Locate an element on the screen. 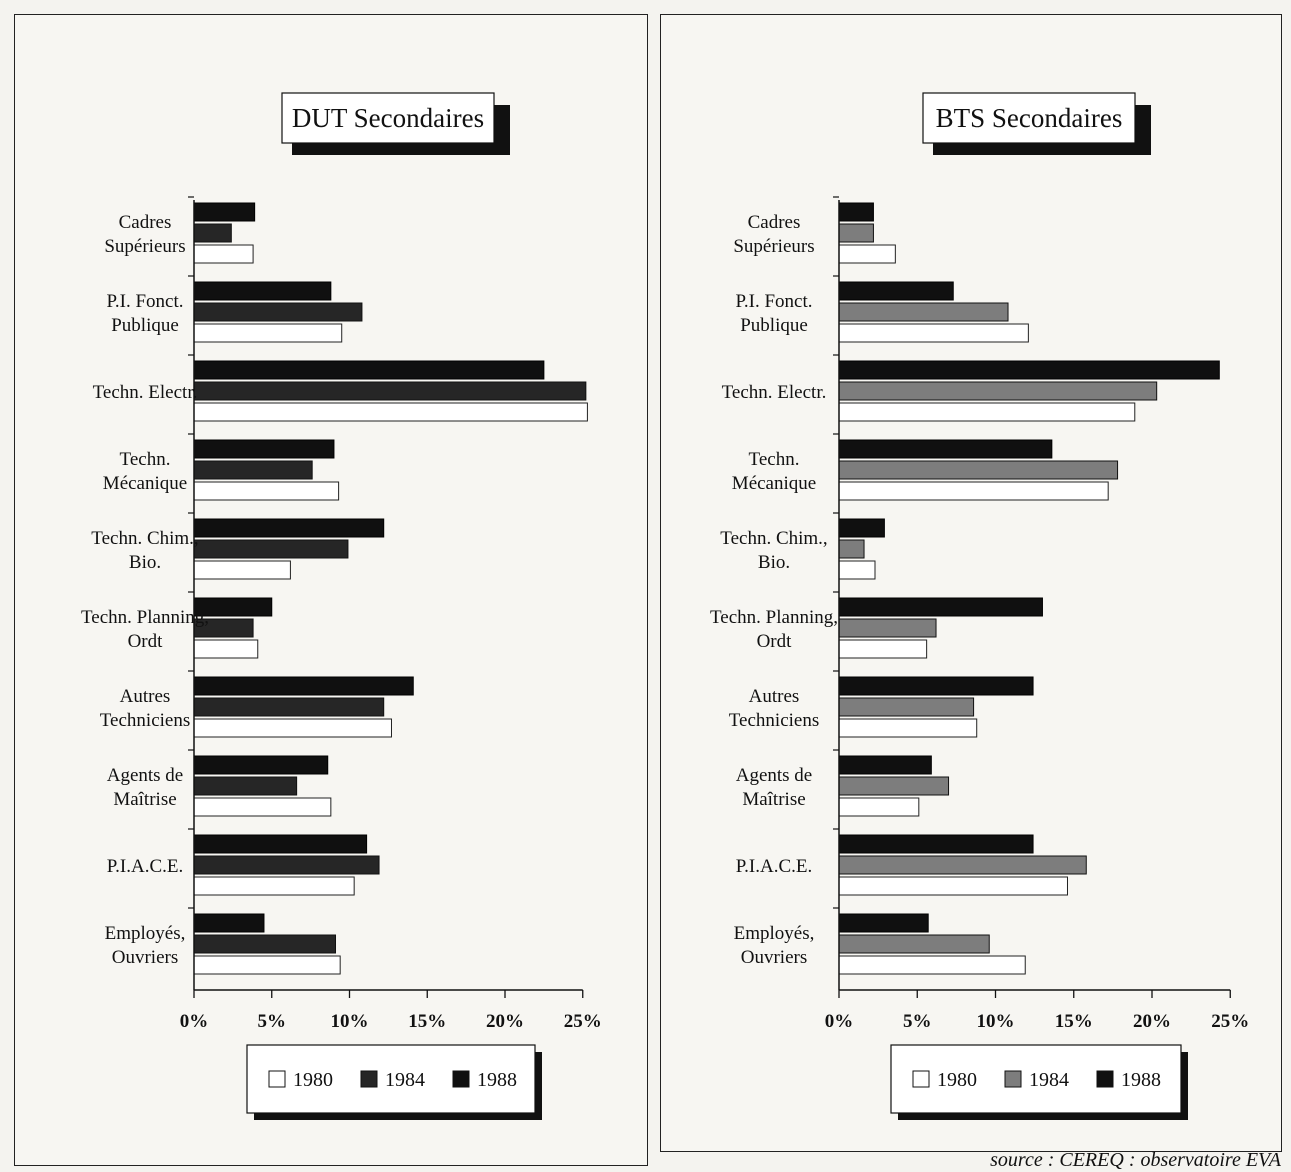  legend-label: 1988 is located at coordinates (497, 1080).